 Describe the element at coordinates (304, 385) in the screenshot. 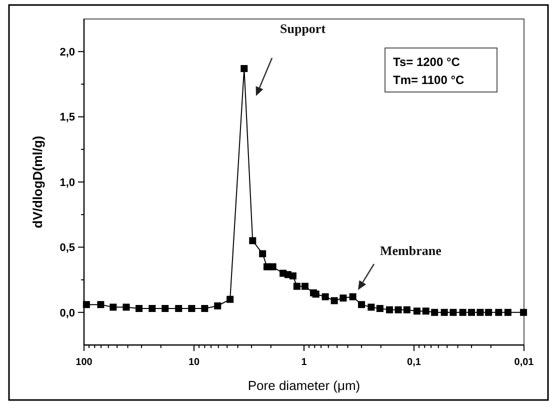

I see `x-axis-title: Pore diameter (μm)` at that location.